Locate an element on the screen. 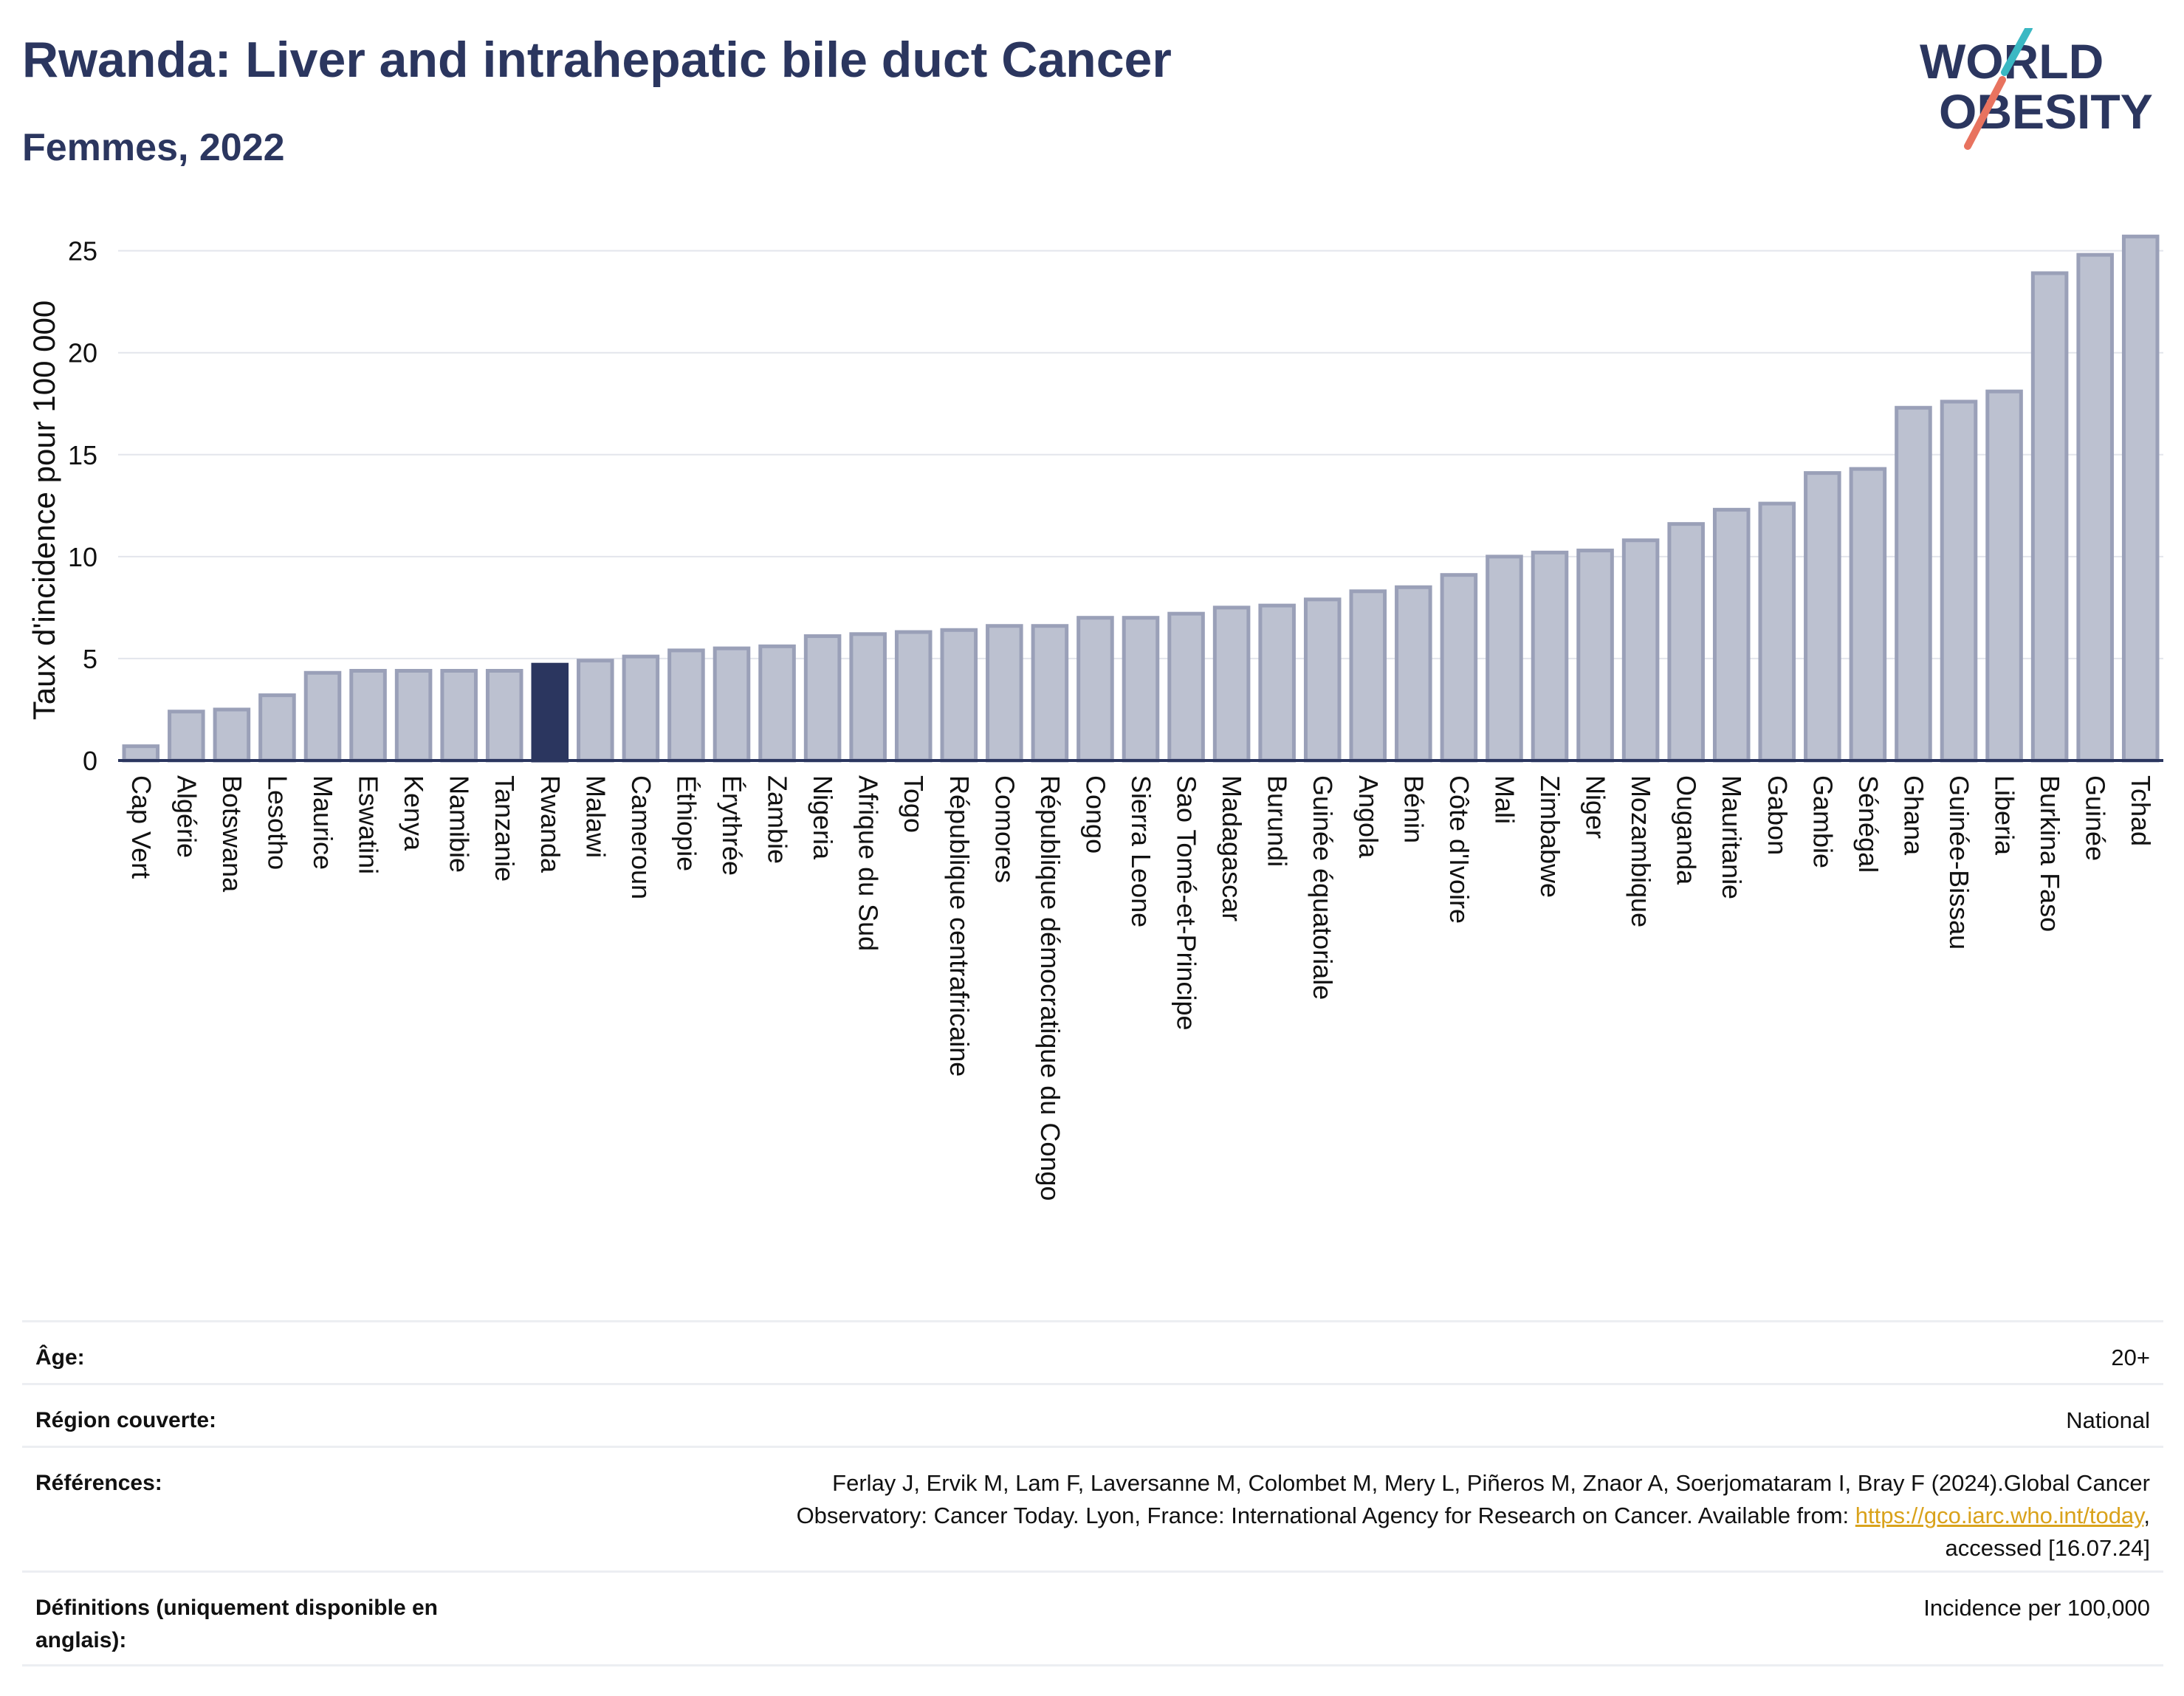  logo-slash-teal is located at coordinates (2017, 52).